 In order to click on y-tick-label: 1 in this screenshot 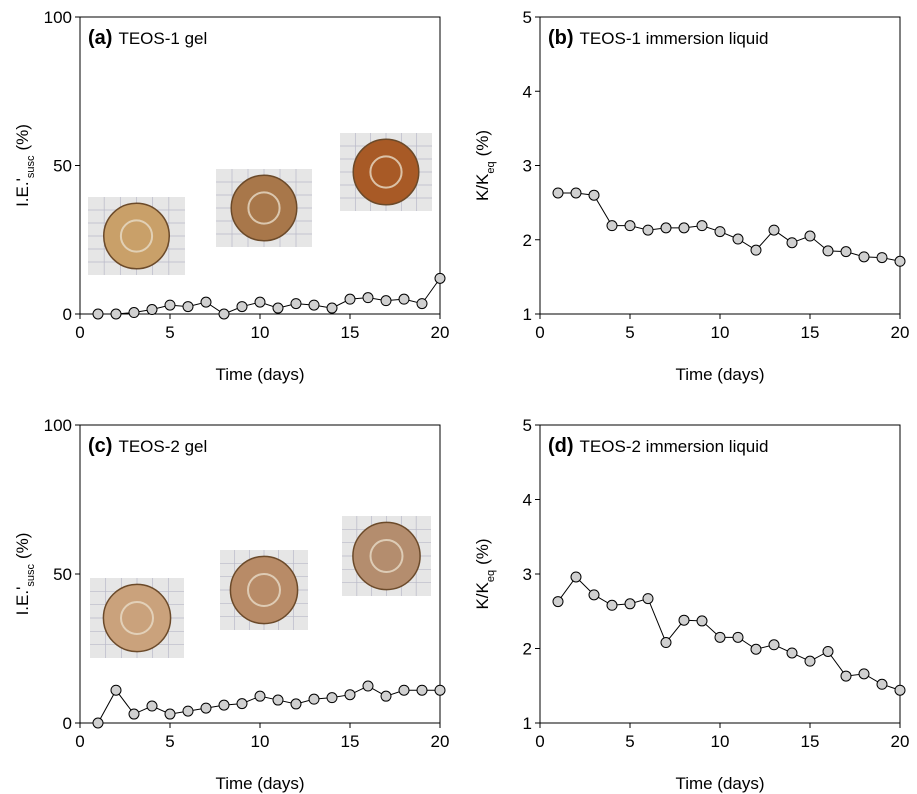, I will do `click(527, 314)`.